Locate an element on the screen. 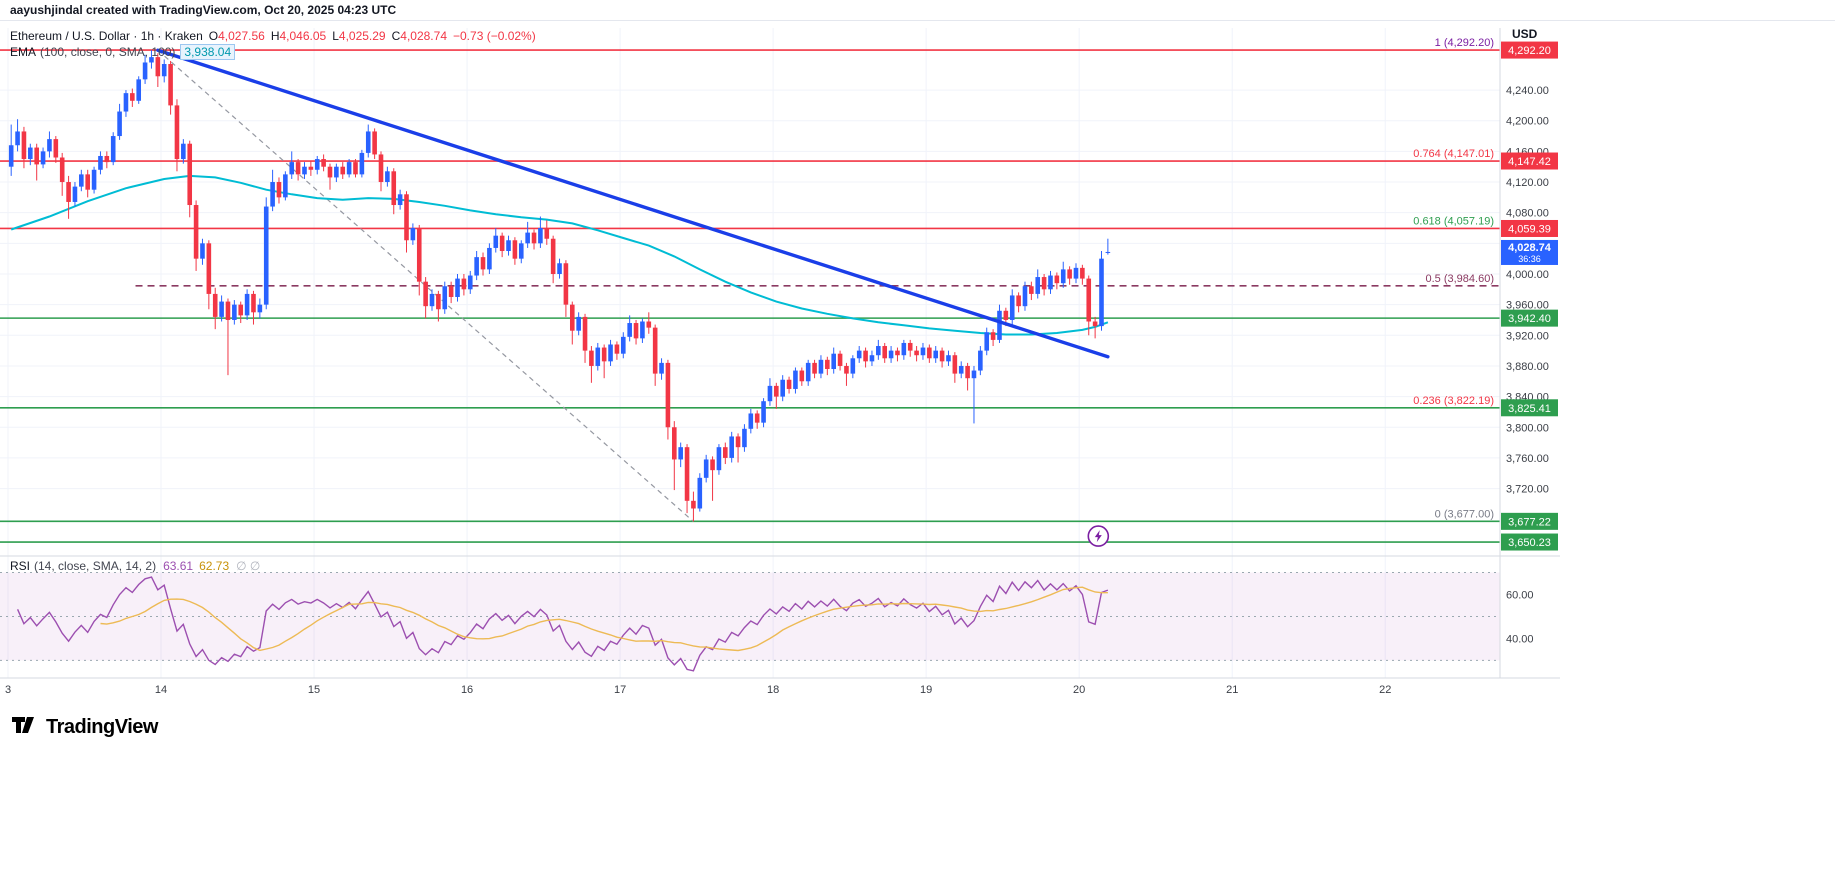  time-axis-label: 15 is located at coordinates (314, 690).